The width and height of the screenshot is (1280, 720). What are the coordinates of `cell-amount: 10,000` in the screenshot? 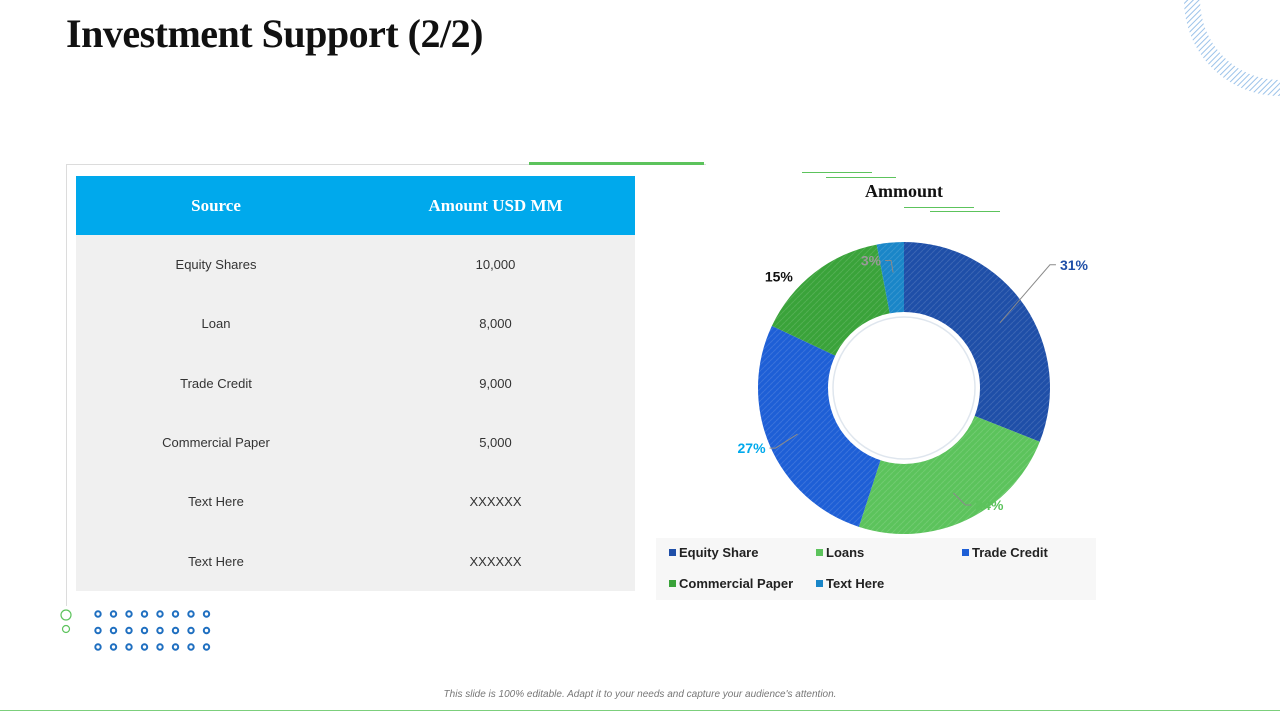 It's located at (495, 265).